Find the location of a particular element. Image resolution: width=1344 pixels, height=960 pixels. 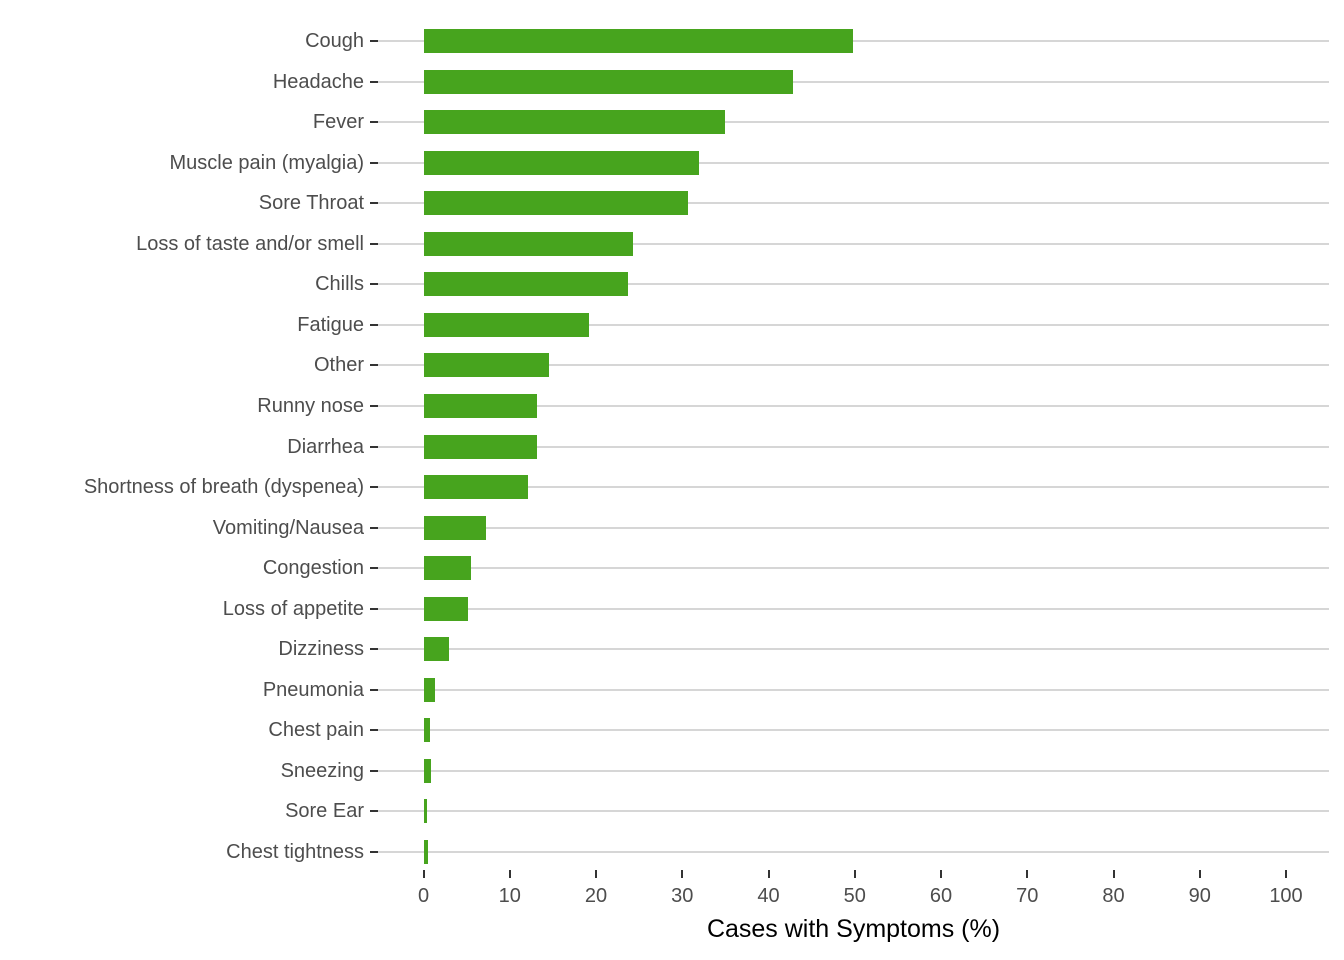

y-axis-label: Headache is located at coordinates (318, 81).